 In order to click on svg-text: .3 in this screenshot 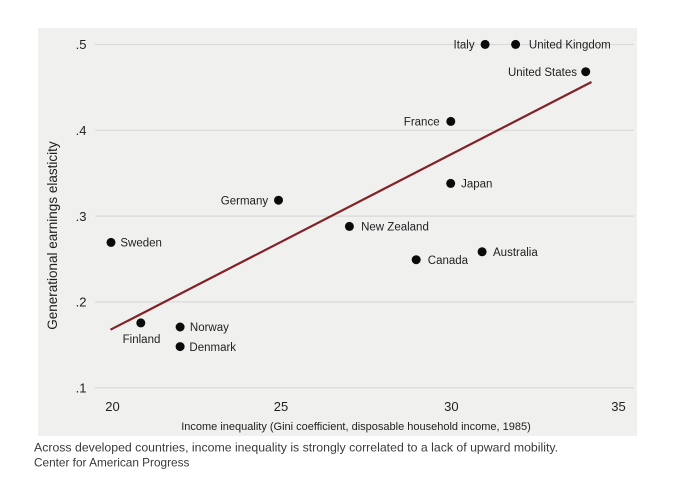, I will do `click(81, 216)`.